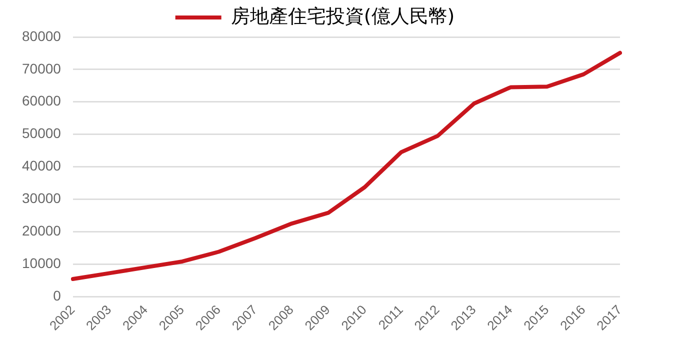 The image size is (680, 340). Describe the element at coordinates (42, 262) in the screenshot. I see `y-tick-label: 10000` at that location.